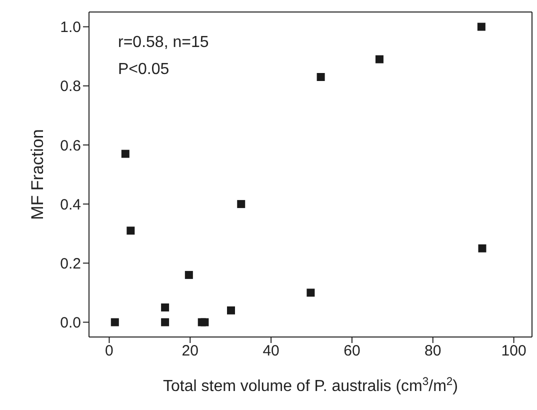  What do you see at coordinates (352, 351) in the screenshot?
I see `x-tick-label: 60` at bounding box center [352, 351].